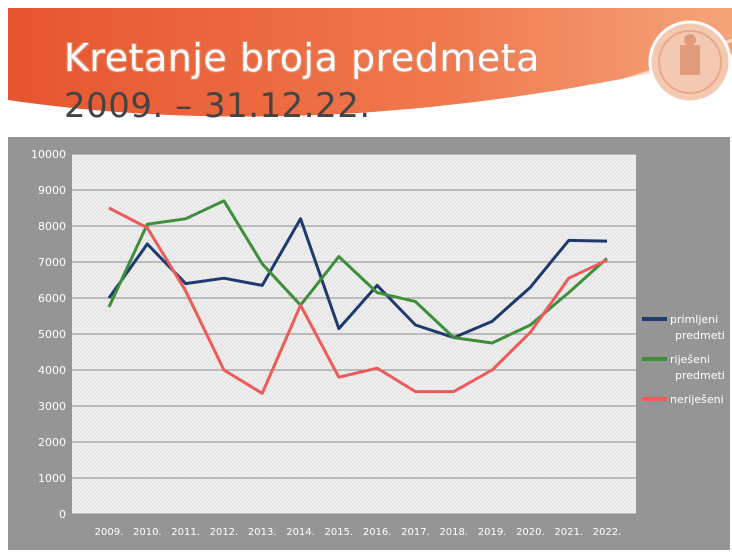 This screenshot has height=554, width=732. I want to click on y-tick-label: 10000, so click(48, 154).